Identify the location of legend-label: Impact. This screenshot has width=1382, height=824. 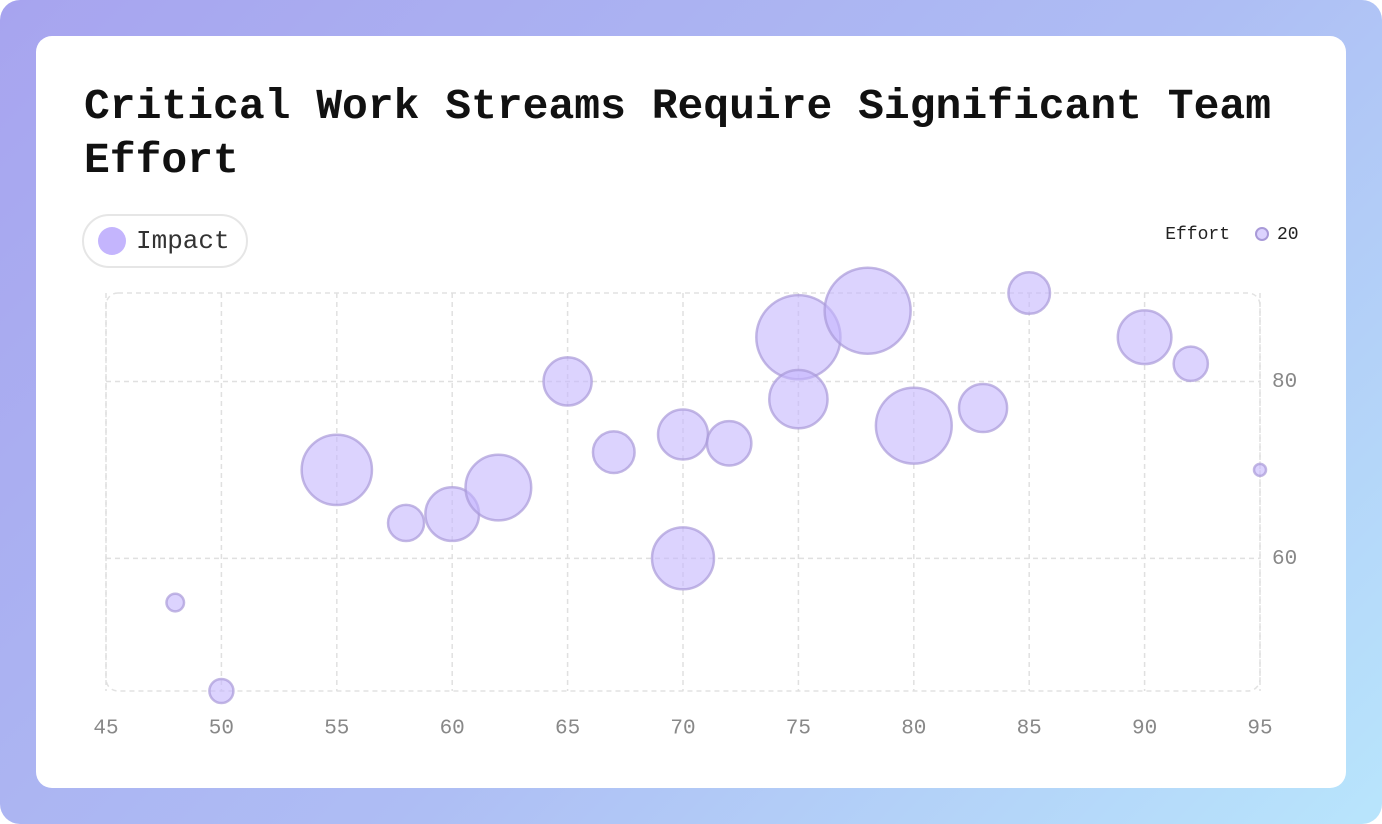
(183, 241).